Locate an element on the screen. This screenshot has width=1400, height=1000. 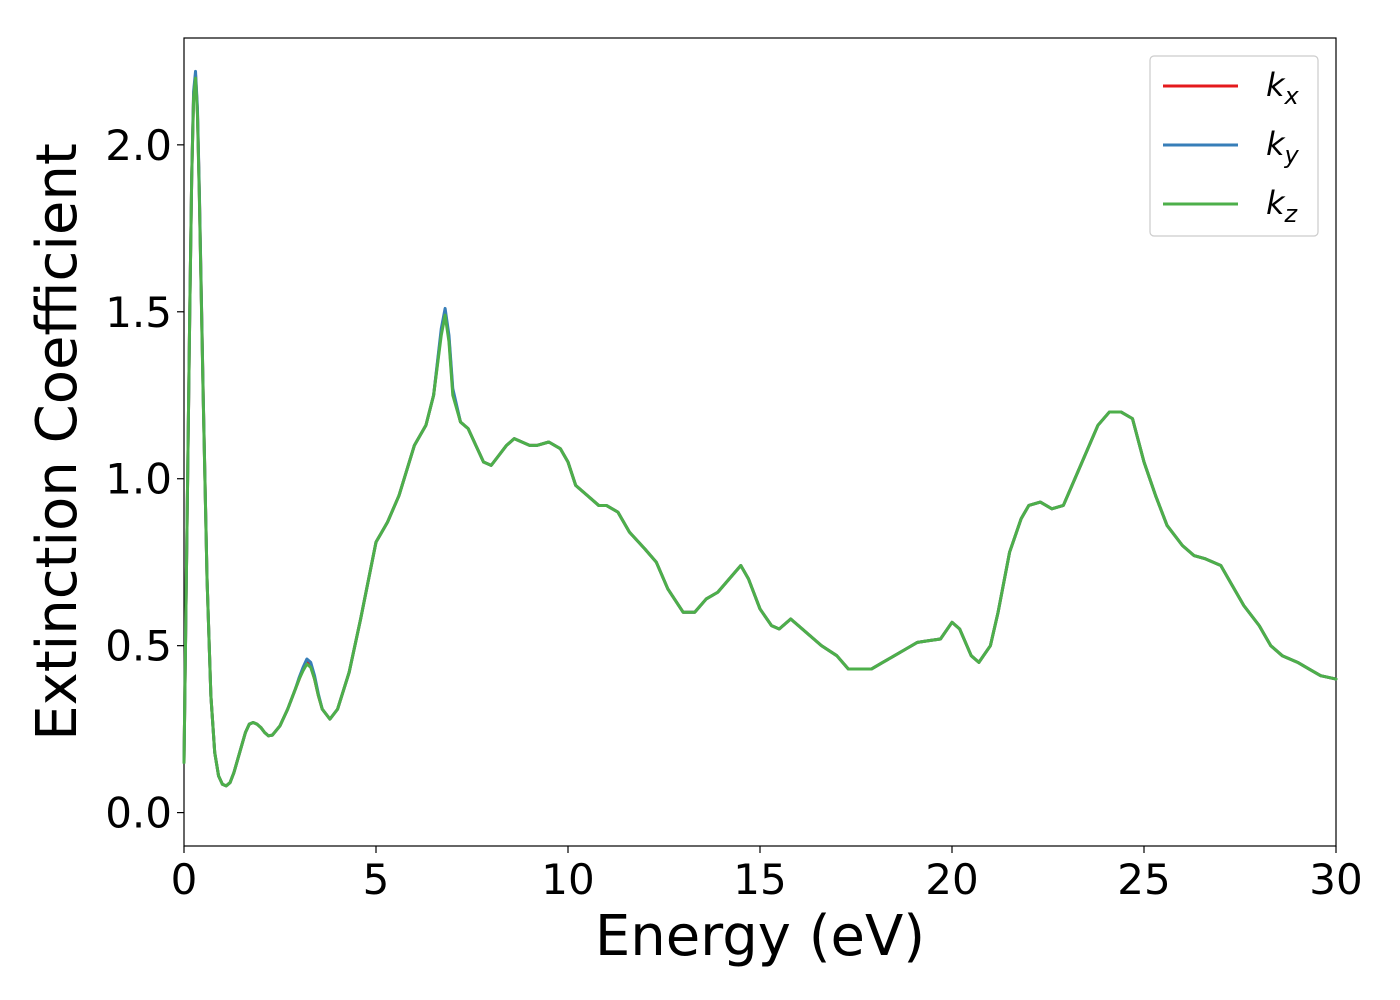
y-tick-label: 0.5 is located at coordinates (138, 646).